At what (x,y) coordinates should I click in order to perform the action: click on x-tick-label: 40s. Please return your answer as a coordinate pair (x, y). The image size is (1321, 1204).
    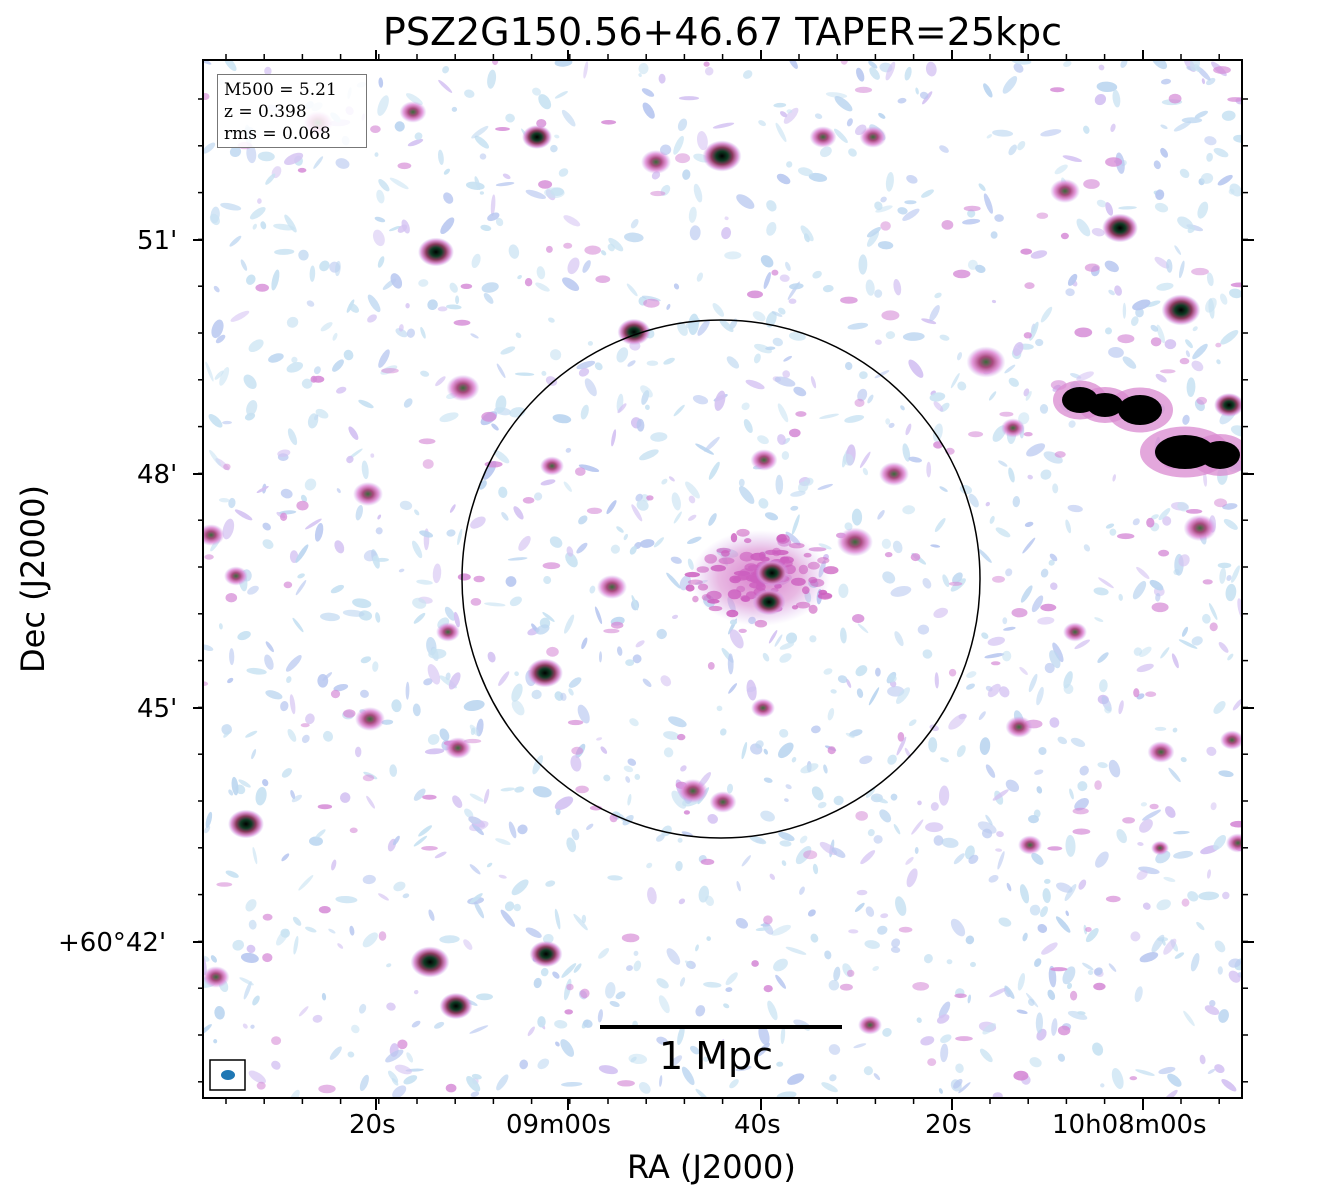
    Looking at the image, I should click on (757, 1125).